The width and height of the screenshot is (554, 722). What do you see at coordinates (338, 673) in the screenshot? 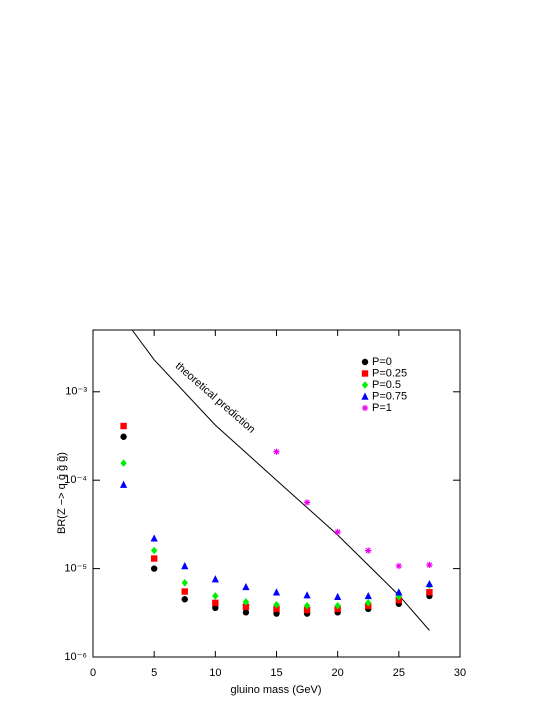
I see `x-tick-label: 20` at bounding box center [338, 673].